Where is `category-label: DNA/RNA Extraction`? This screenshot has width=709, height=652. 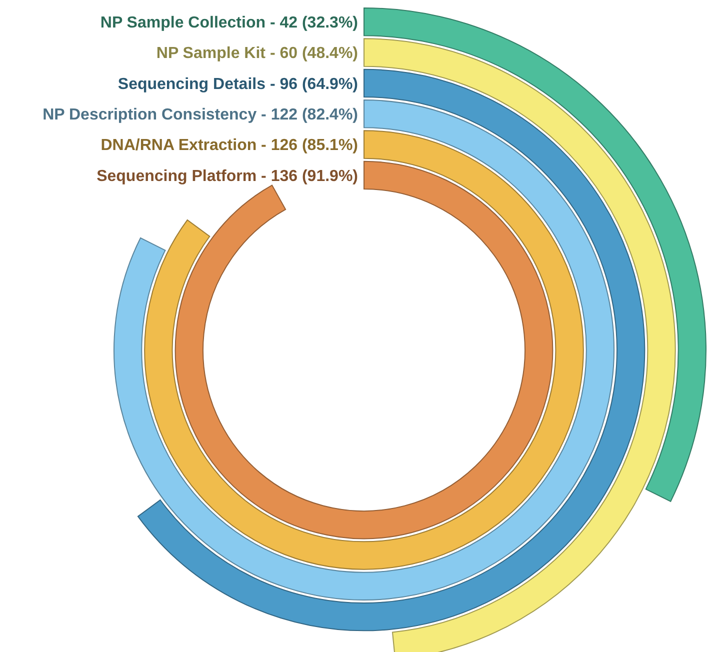
category-label: DNA/RNA Extraction is located at coordinates (178, 145).